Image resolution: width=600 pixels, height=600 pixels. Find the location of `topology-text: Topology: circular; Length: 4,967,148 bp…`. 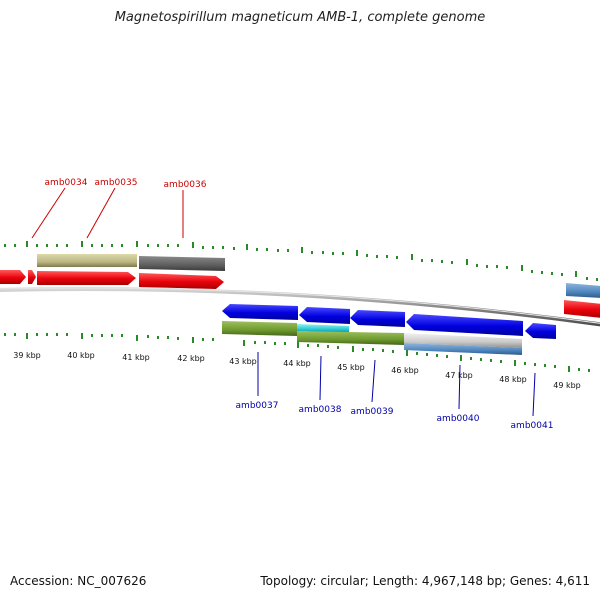

topology-text: Topology: circular; Length: 4,967,148 bp… is located at coordinates (425, 581).